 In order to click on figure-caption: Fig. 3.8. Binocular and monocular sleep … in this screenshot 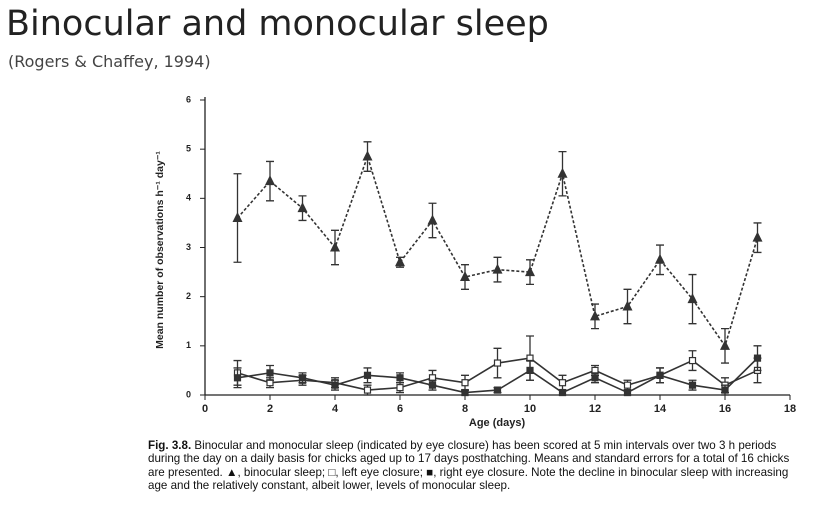, I will do `click(473, 466)`.